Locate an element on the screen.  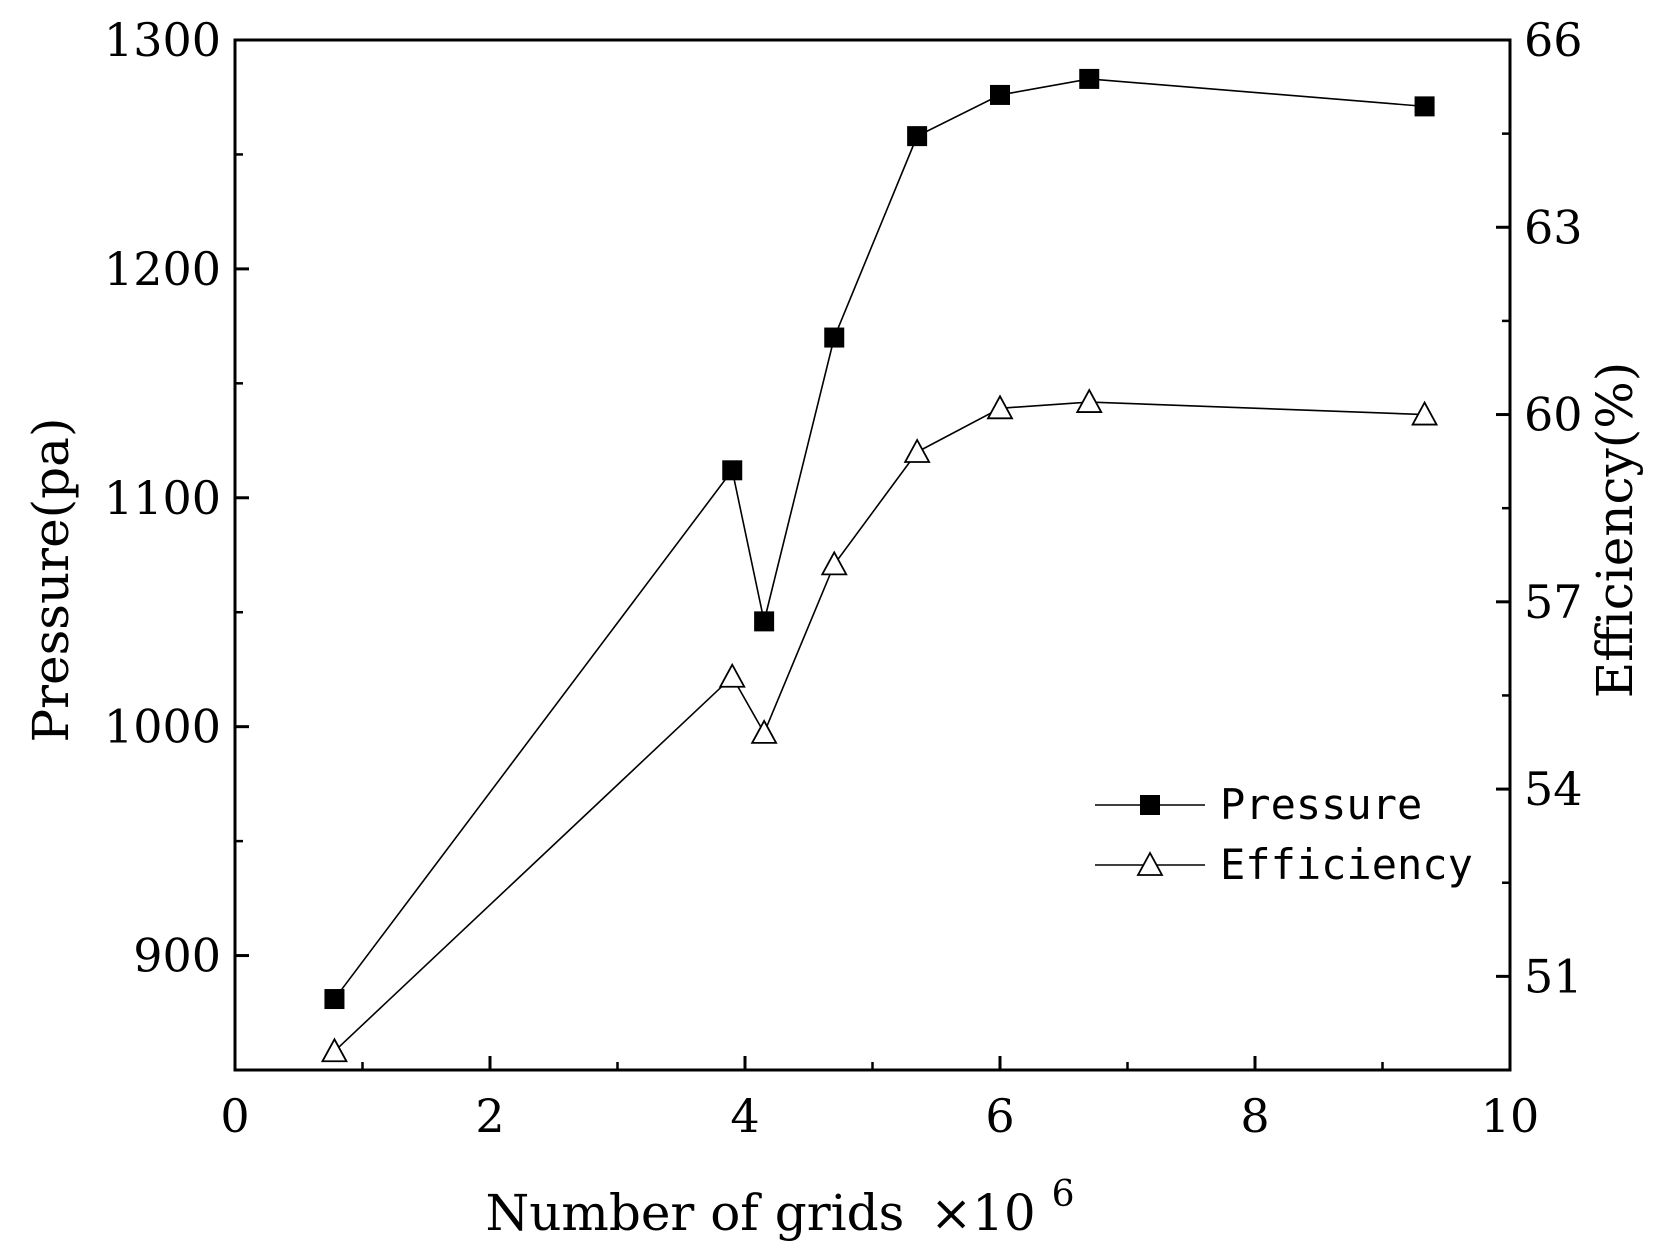
x-tick-label: 2 is located at coordinates (489, 1116).